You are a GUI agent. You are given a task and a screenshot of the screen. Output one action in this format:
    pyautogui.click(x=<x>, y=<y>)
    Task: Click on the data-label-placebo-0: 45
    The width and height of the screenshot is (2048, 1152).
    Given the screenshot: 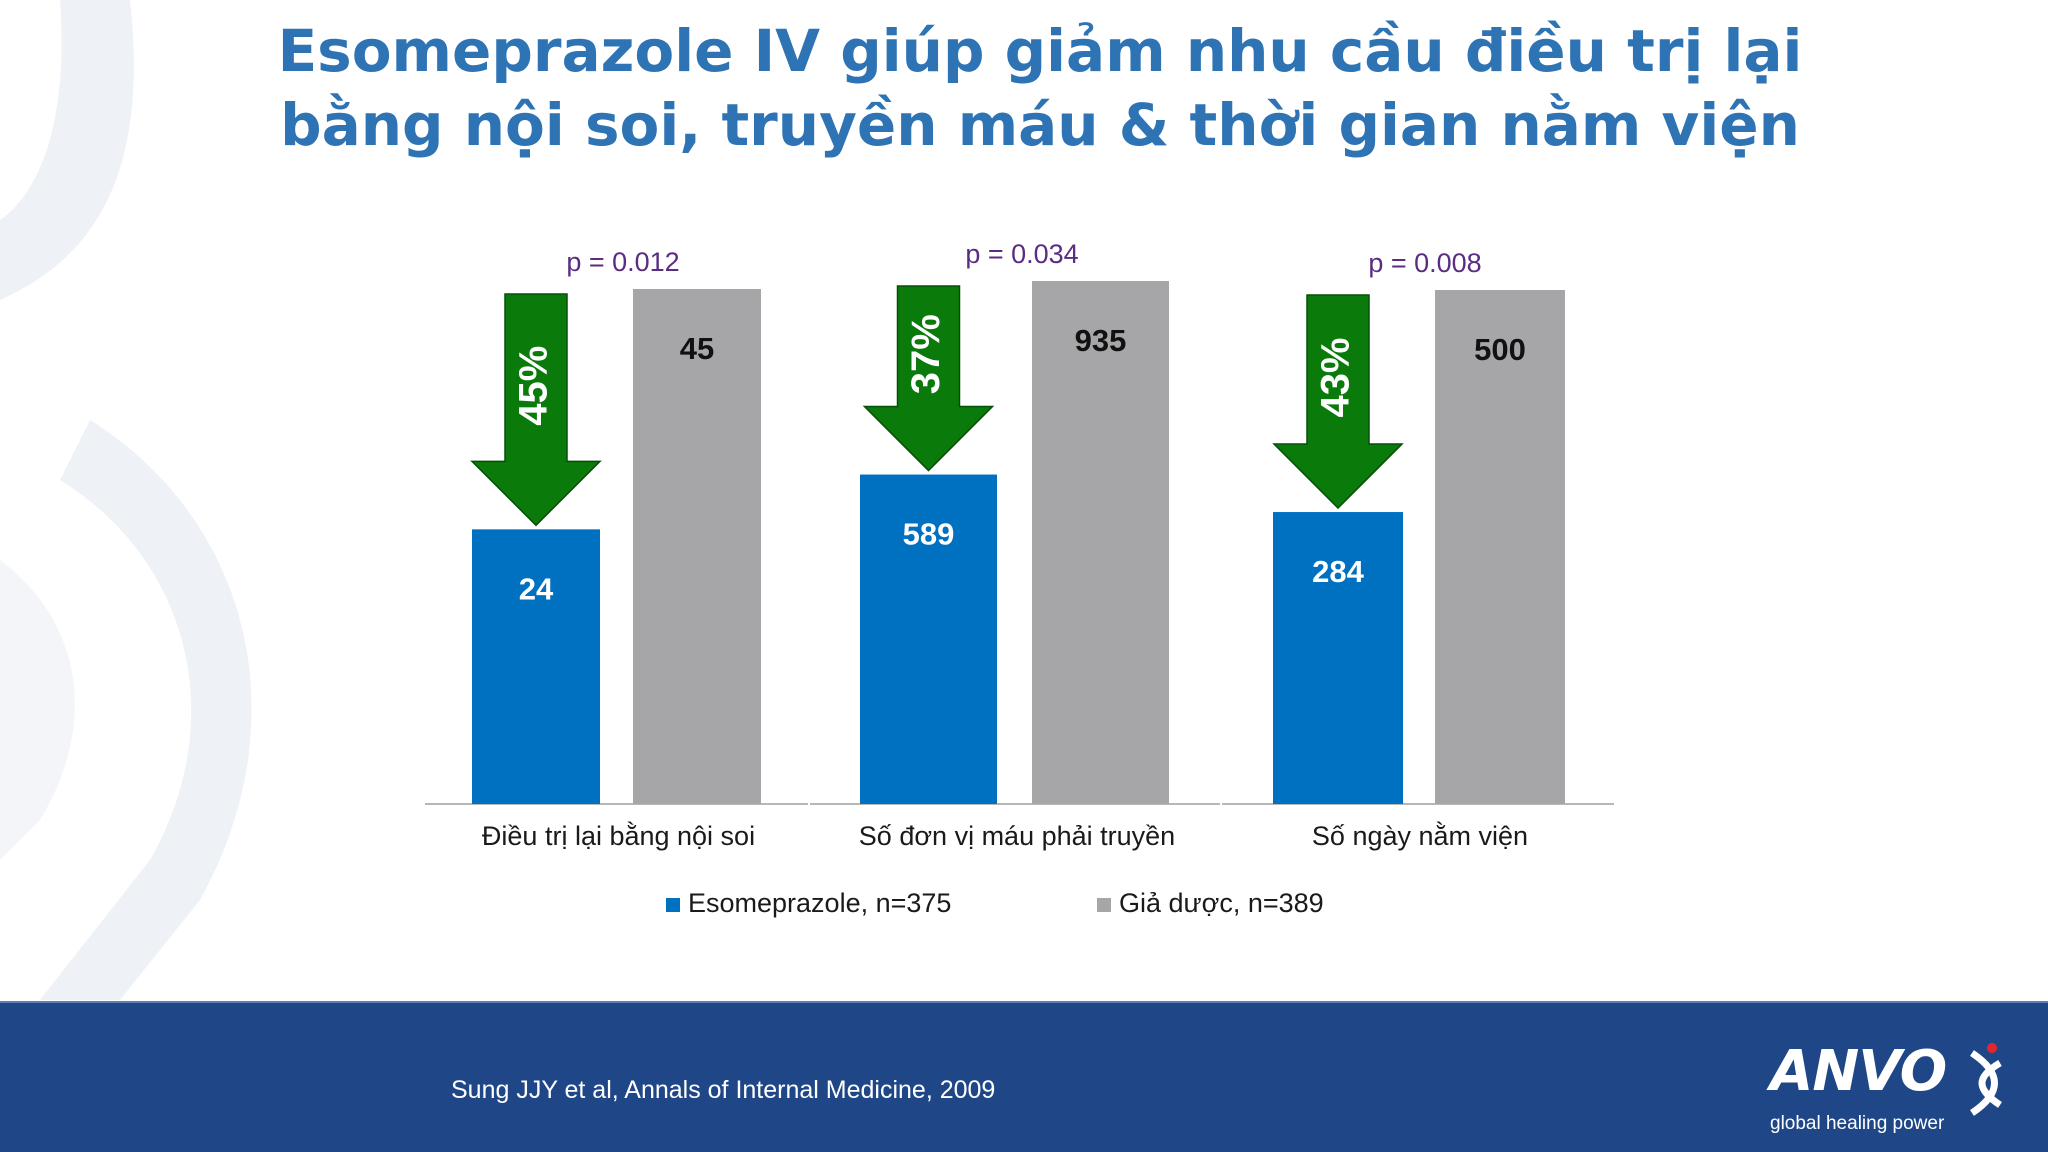 What is the action you would take?
    pyautogui.click(x=697, y=348)
    